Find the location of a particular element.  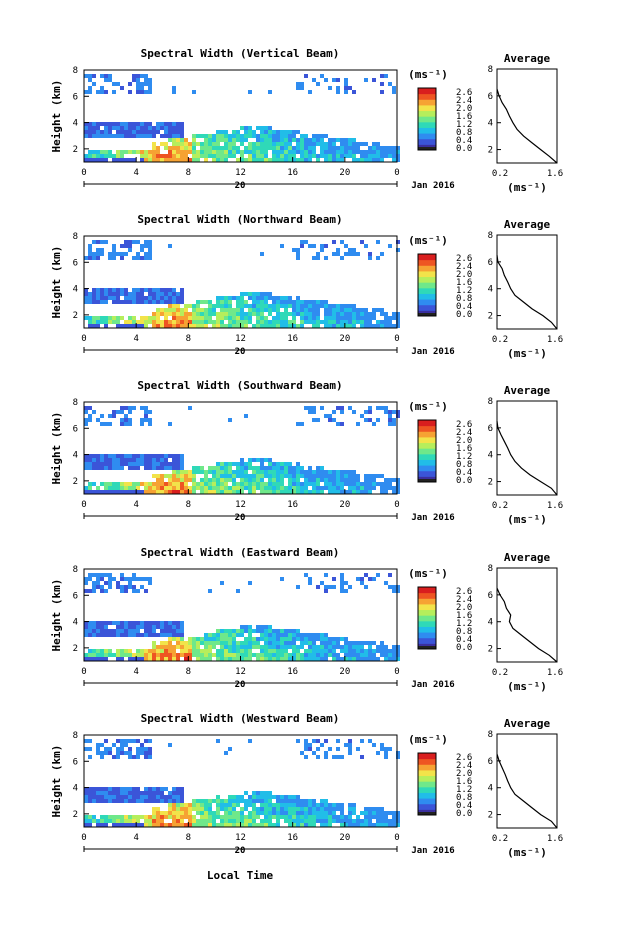

avg-x-tick-label: 0.2 is located at coordinates (500, 839).